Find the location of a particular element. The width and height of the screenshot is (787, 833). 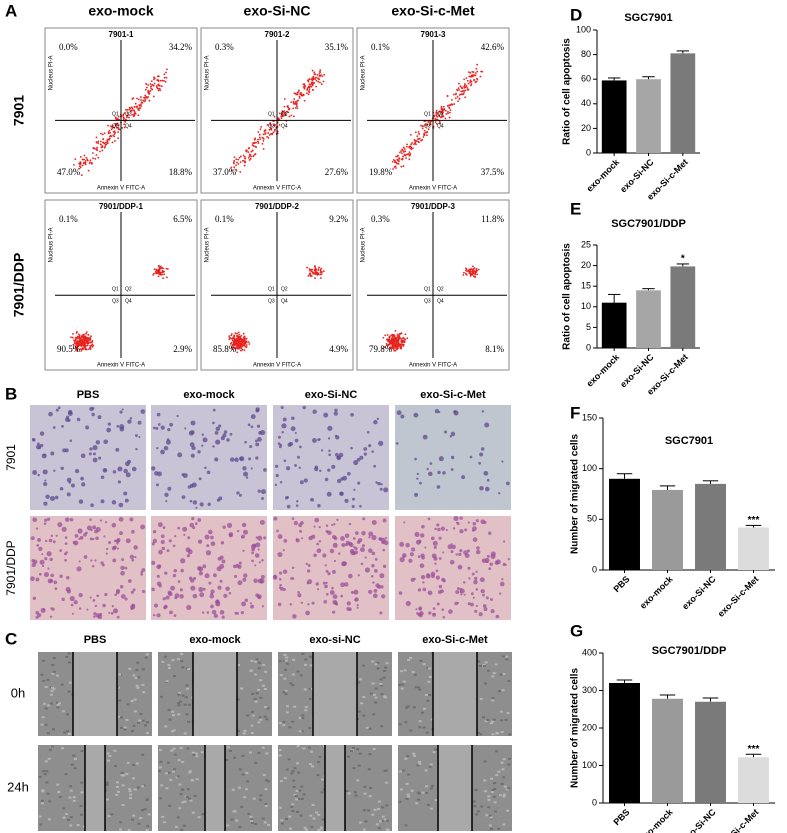

quadrant-pct: 85.8% is located at coordinates (225, 349).